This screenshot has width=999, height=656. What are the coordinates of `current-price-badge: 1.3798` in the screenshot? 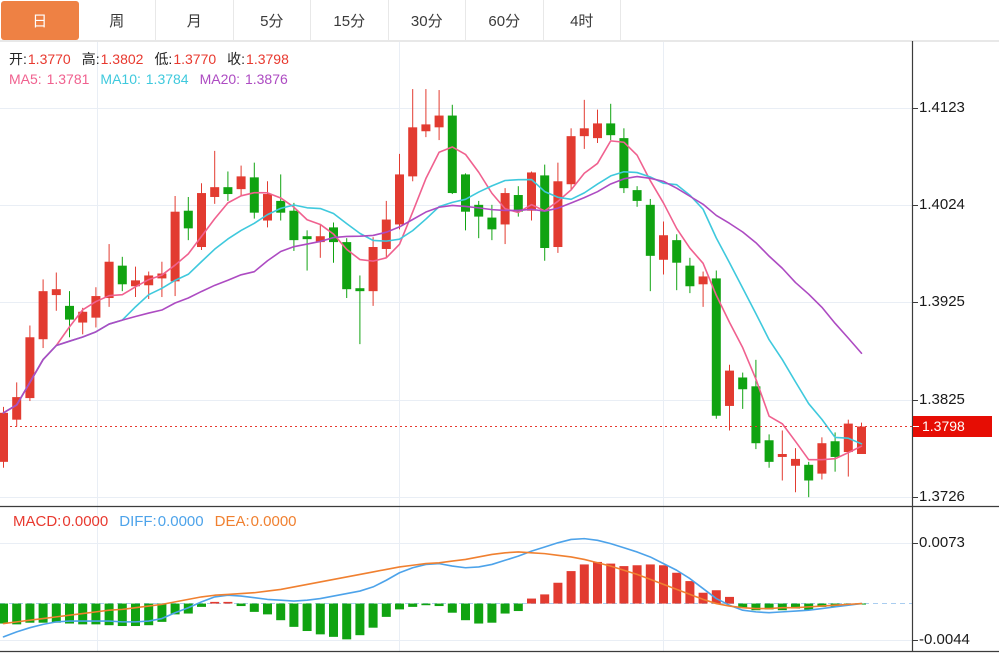 It's located at (952, 427).